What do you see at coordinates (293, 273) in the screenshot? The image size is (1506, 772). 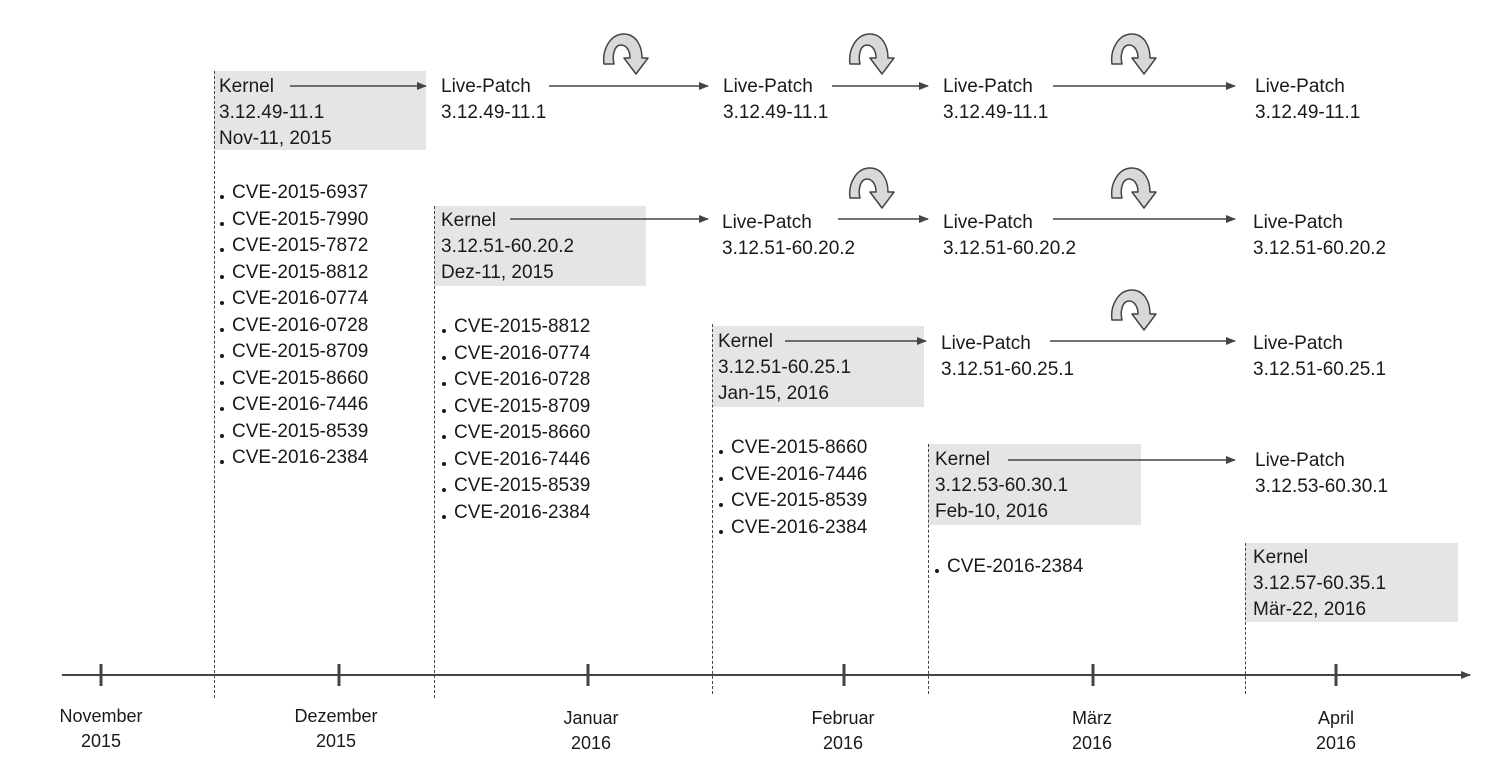 I see `cve-item: CVE-2015-8812` at bounding box center [293, 273].